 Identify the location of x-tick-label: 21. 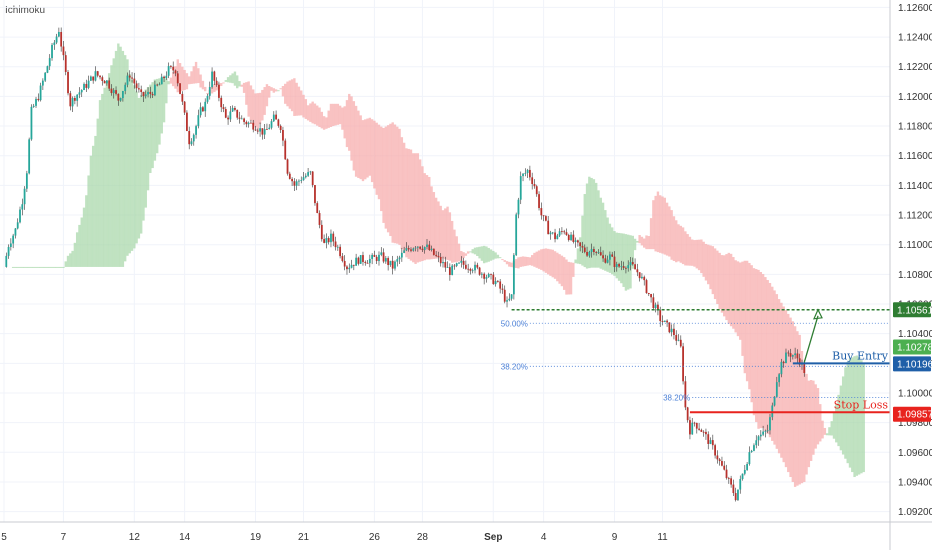
(304, 537).